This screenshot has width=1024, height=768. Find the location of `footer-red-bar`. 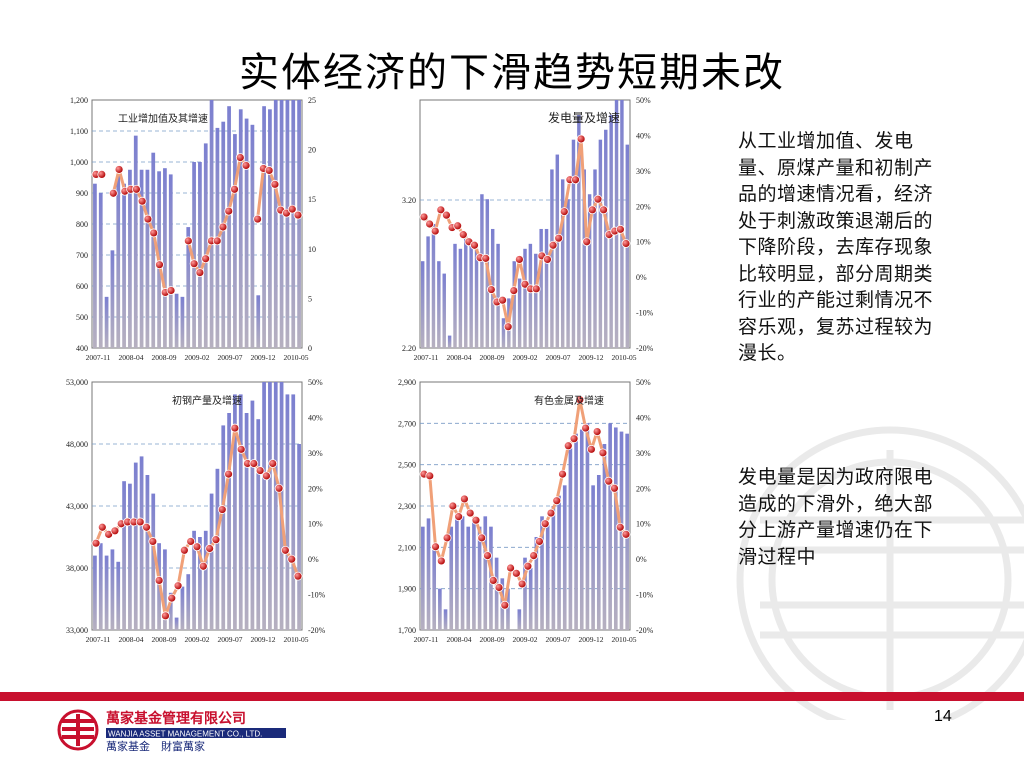

footer-red-bar is located at coordinates (512, 696).